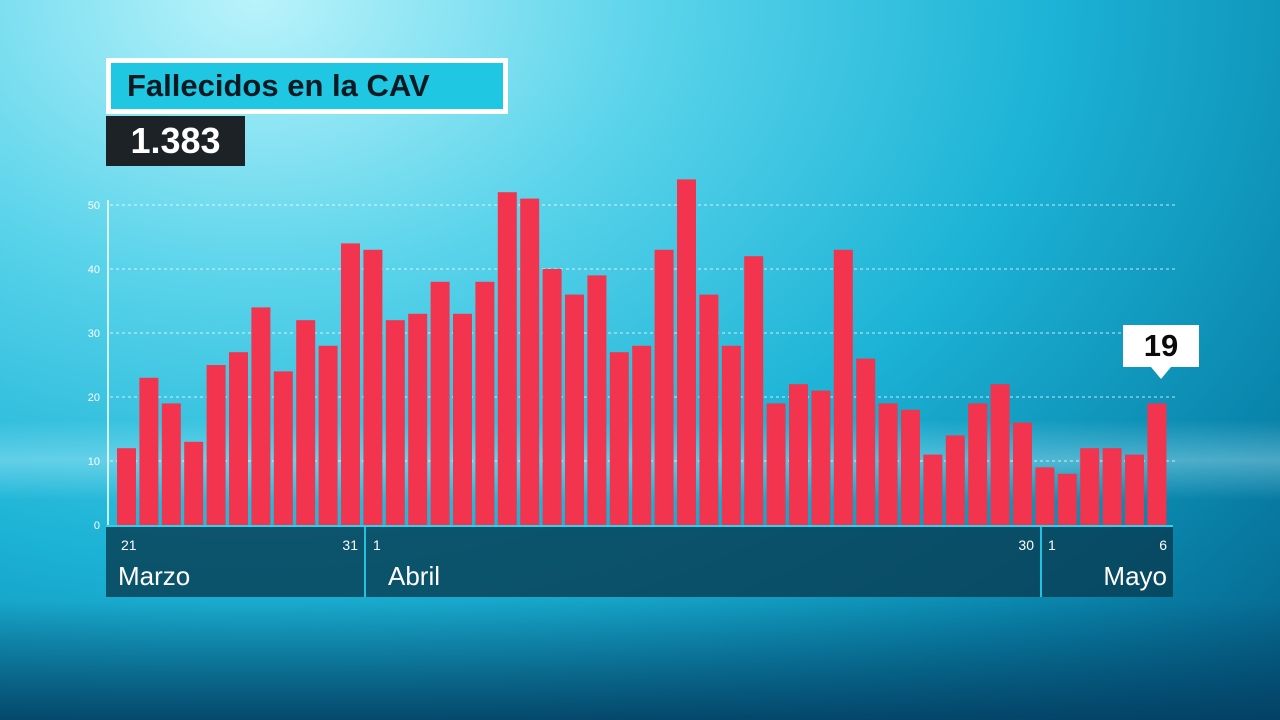 The image size is (1280, 720). What do you see at coordinates (126, 486) in the screenshot?
I see `bar-21-mar` at bounding box center [126, 486].